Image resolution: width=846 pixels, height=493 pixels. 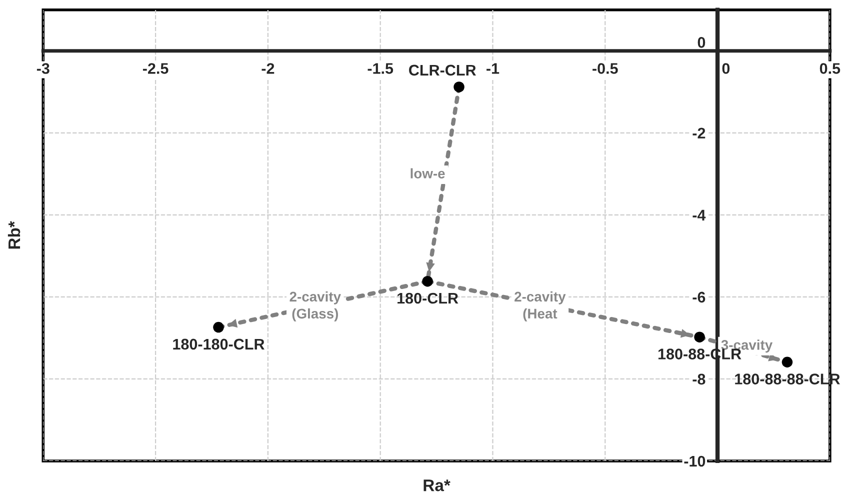 I want to click on y-axis-title: Rb*, so click(x=14, y=235).